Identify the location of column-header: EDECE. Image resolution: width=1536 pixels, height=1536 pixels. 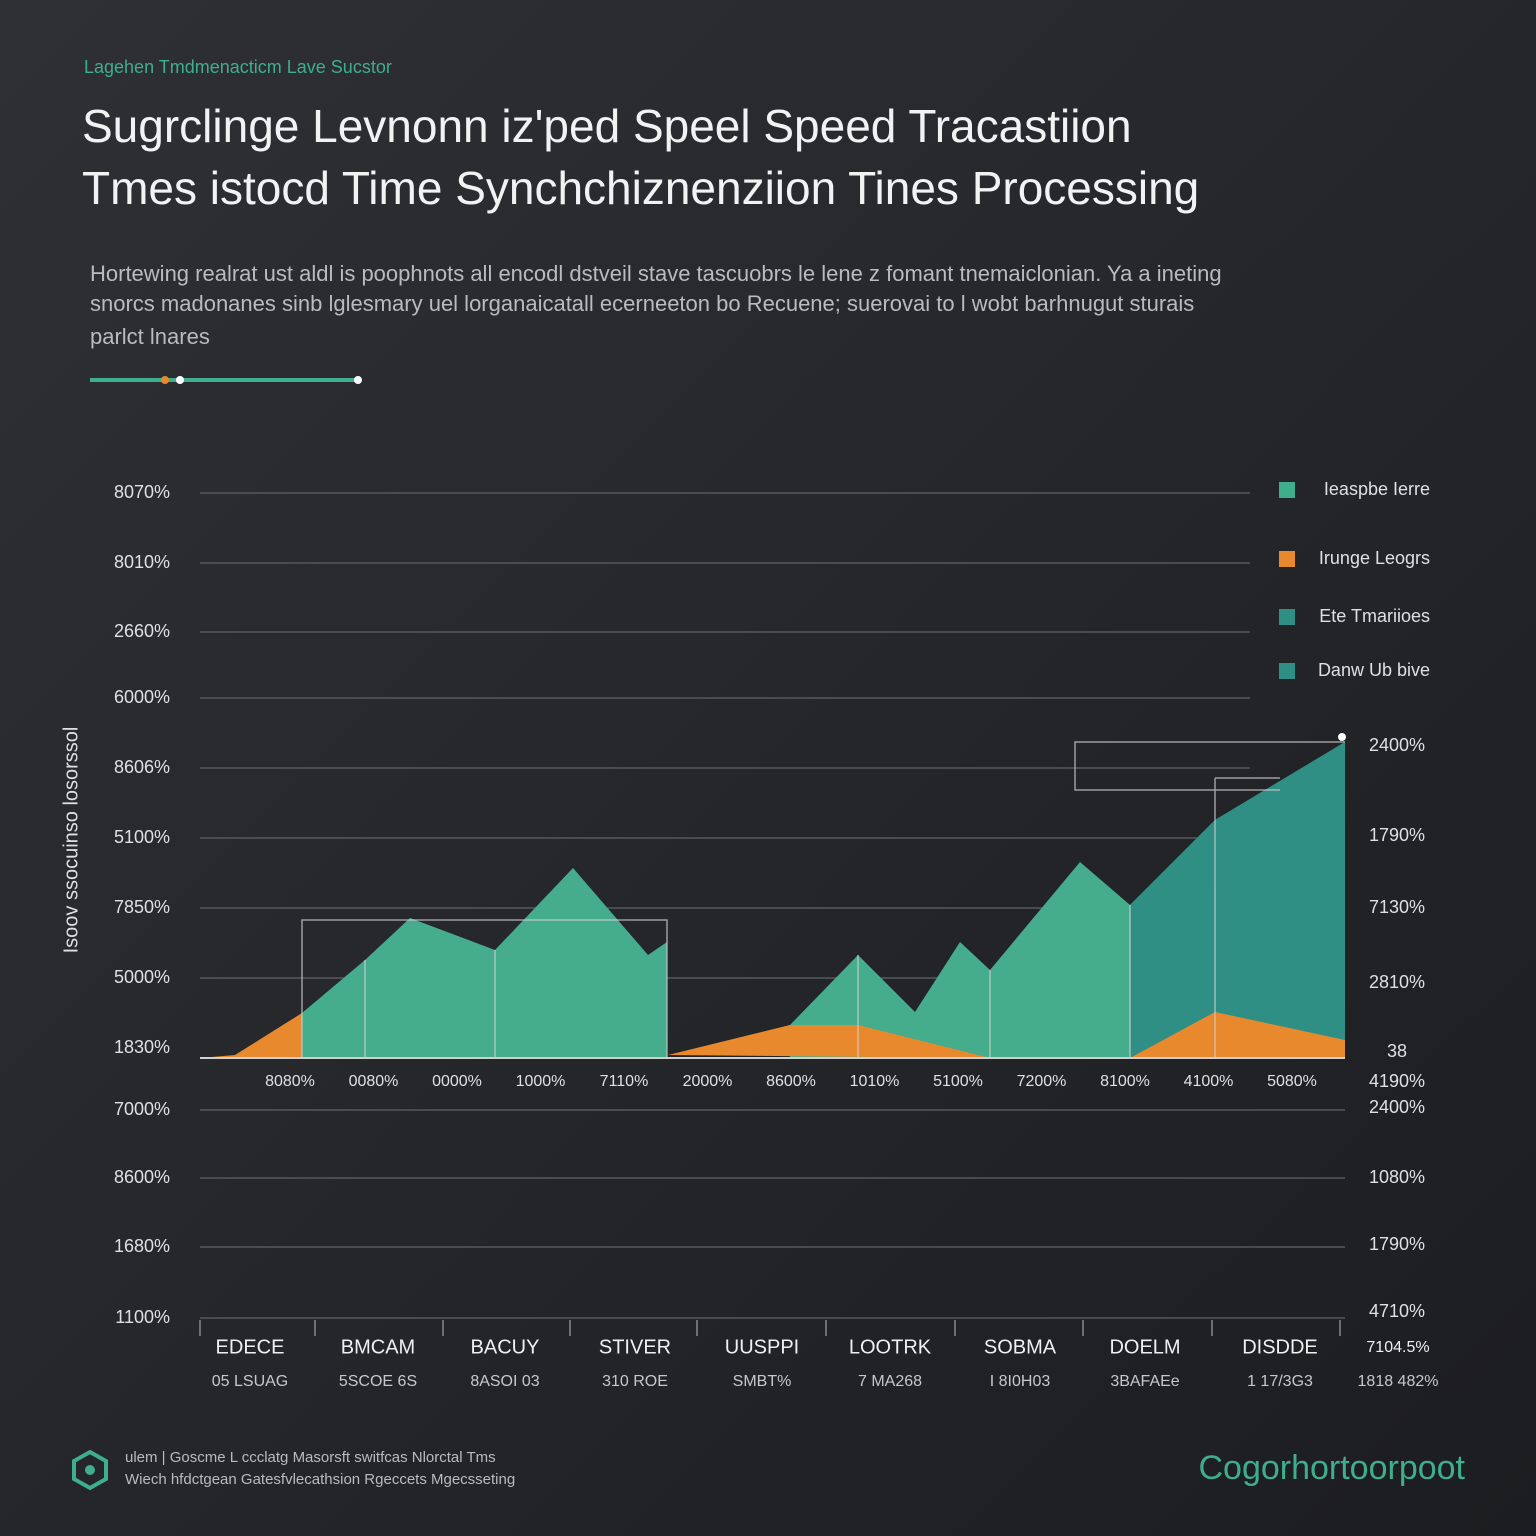
(250, 1347).